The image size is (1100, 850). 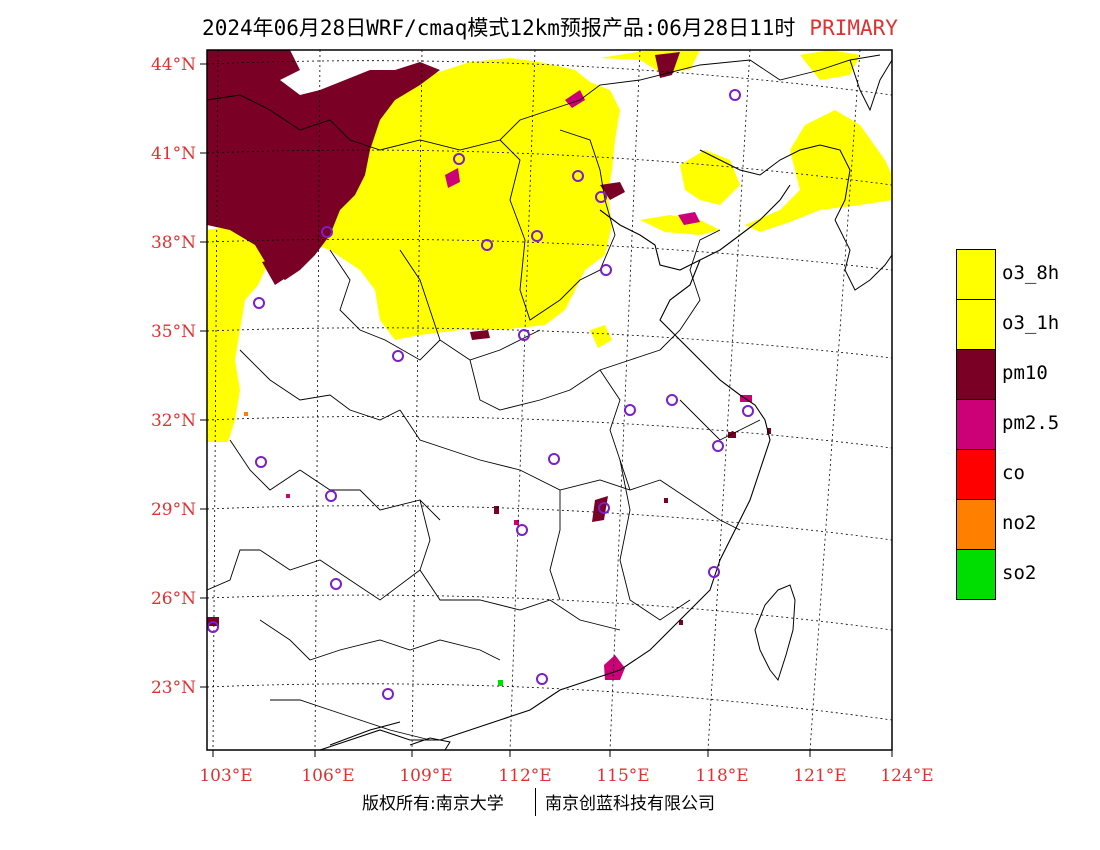 What do you see at coordinates (775, 182) in the screenshot?
I see `coastline-liaodong` at bounding box center [775, 182].